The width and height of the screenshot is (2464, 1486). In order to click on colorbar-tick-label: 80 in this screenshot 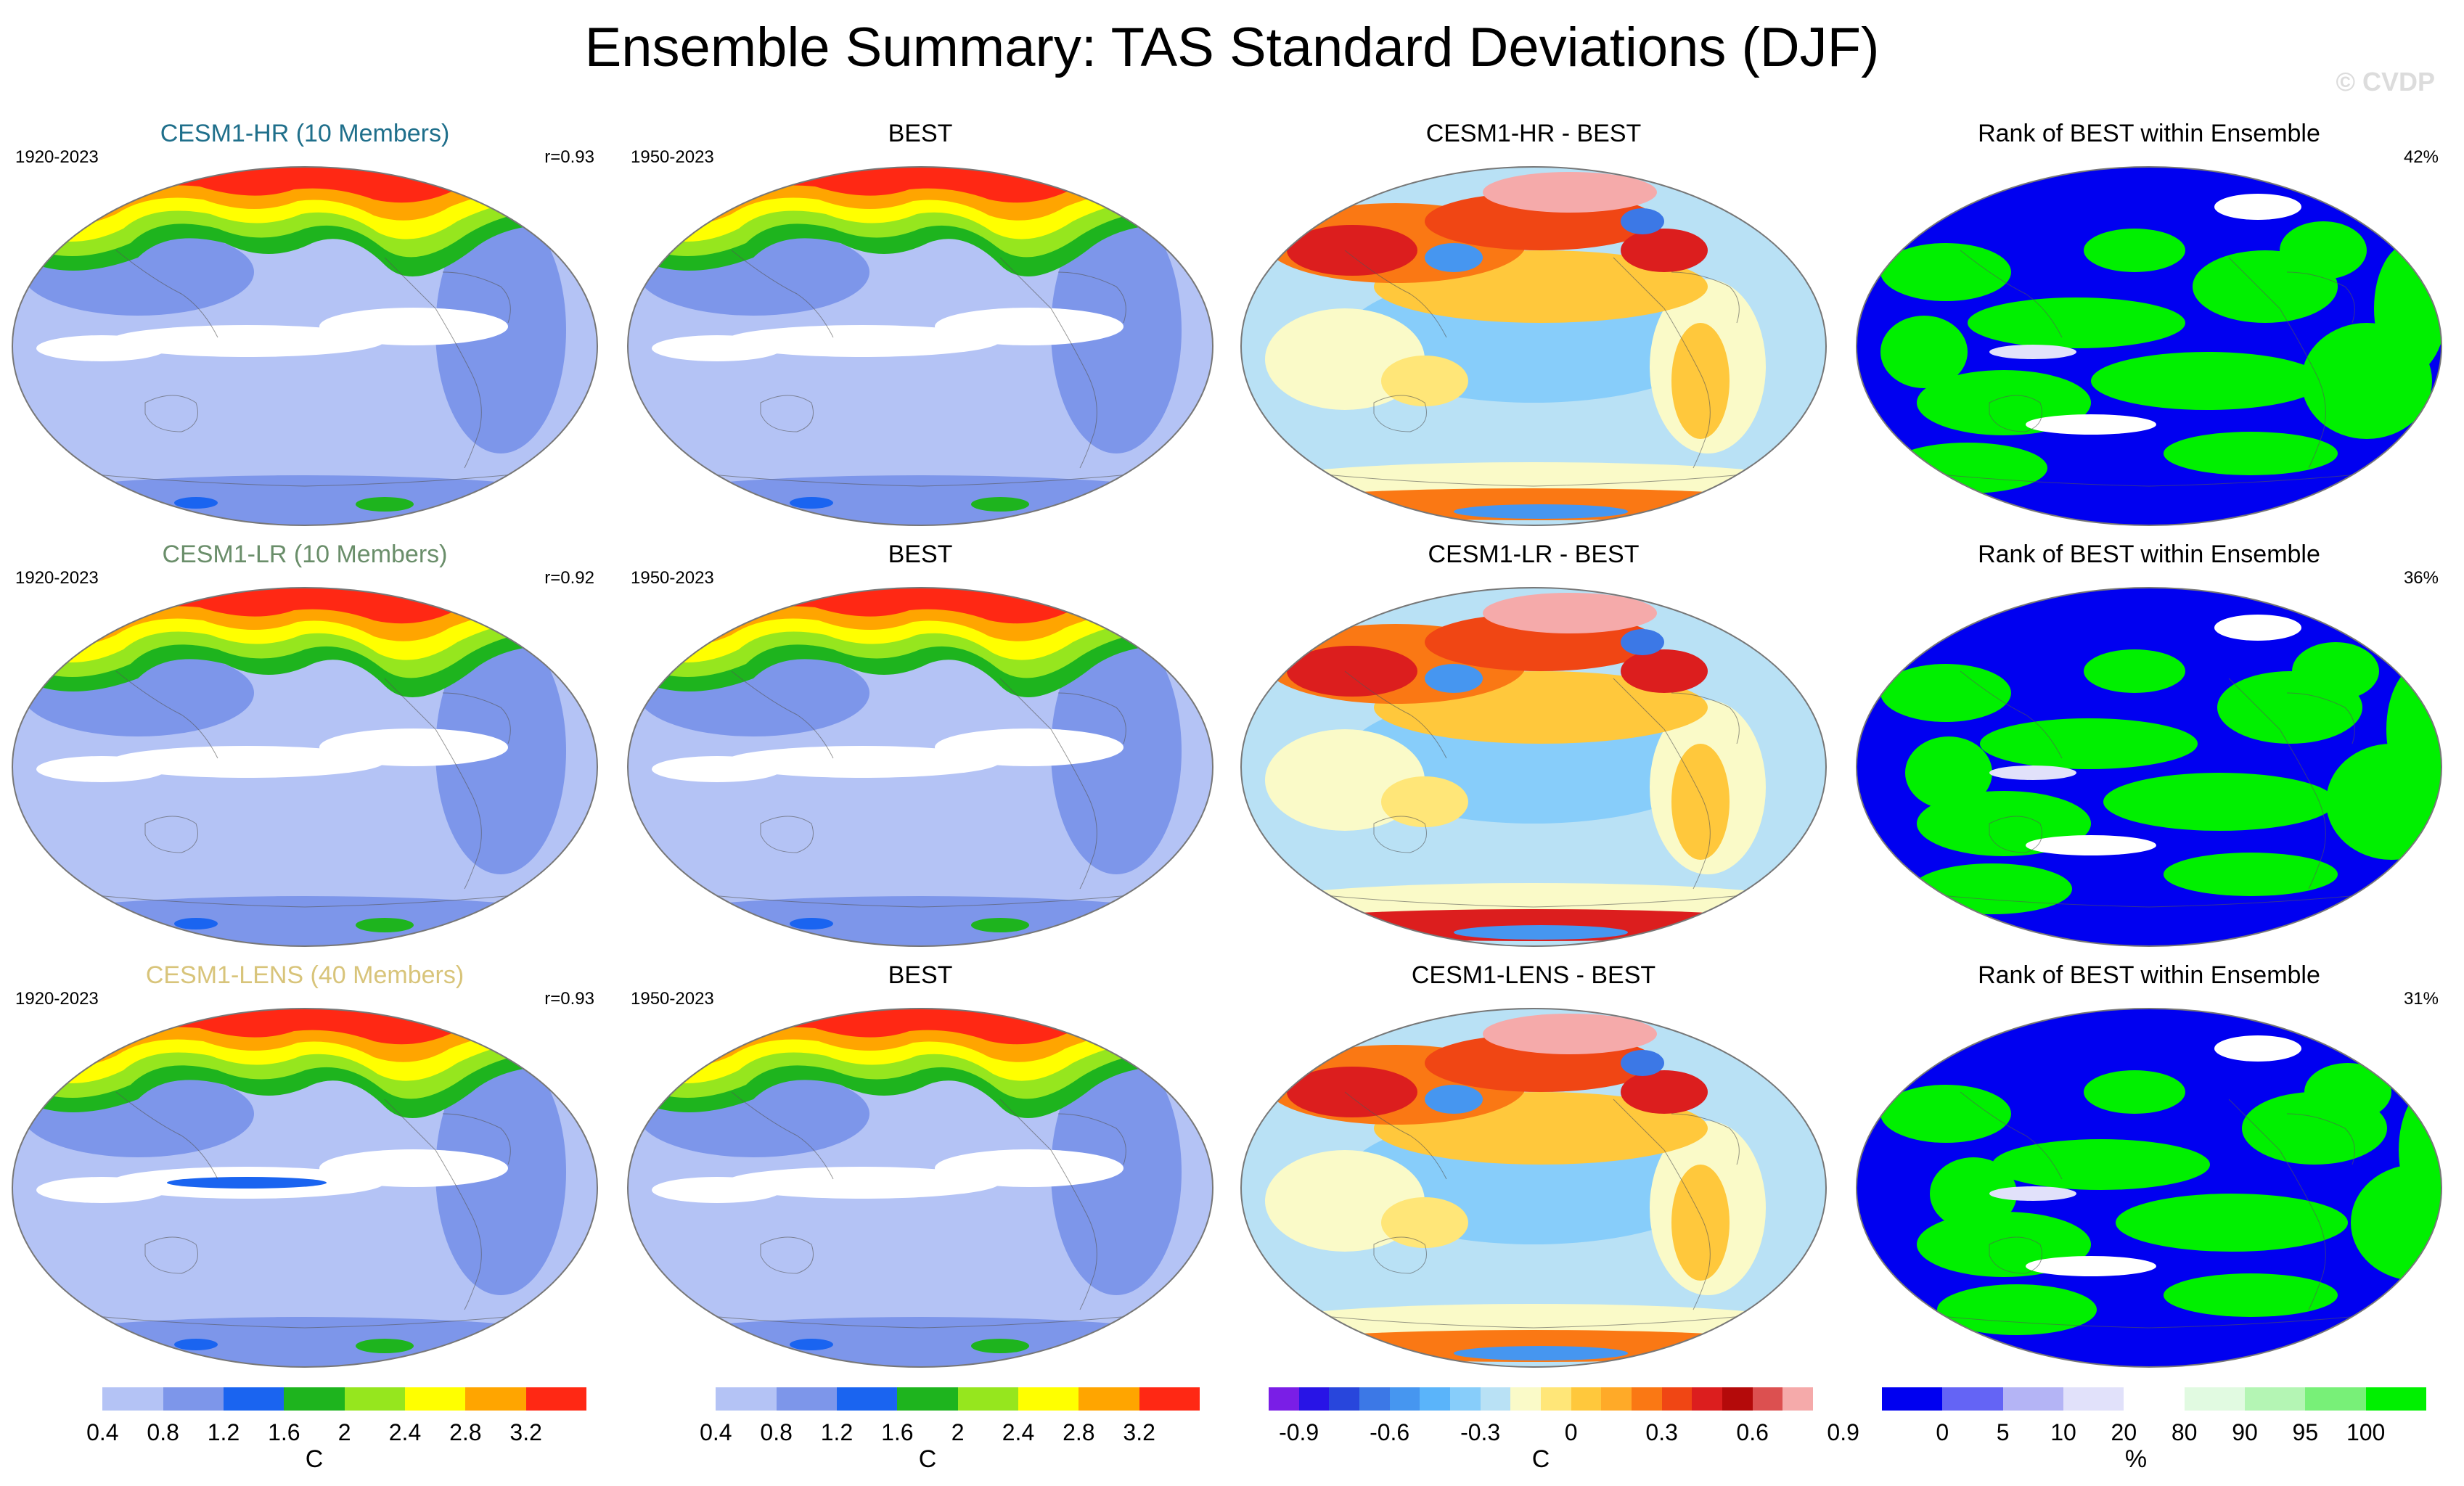, I will do `click(2184, 1432)`.